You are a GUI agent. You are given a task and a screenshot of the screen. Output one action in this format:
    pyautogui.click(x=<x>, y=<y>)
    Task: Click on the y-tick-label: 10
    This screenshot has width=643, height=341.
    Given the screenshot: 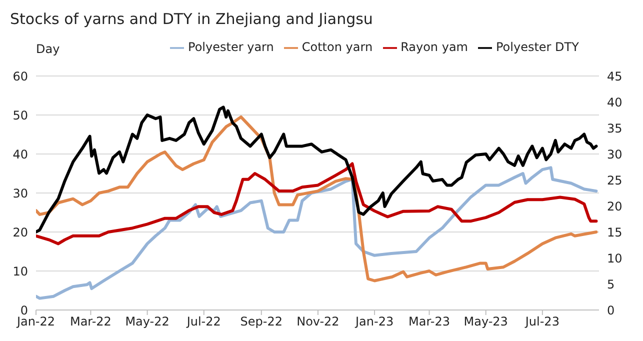 What is the action you would take?
    pyautogui.click(x=20, y=271)
    